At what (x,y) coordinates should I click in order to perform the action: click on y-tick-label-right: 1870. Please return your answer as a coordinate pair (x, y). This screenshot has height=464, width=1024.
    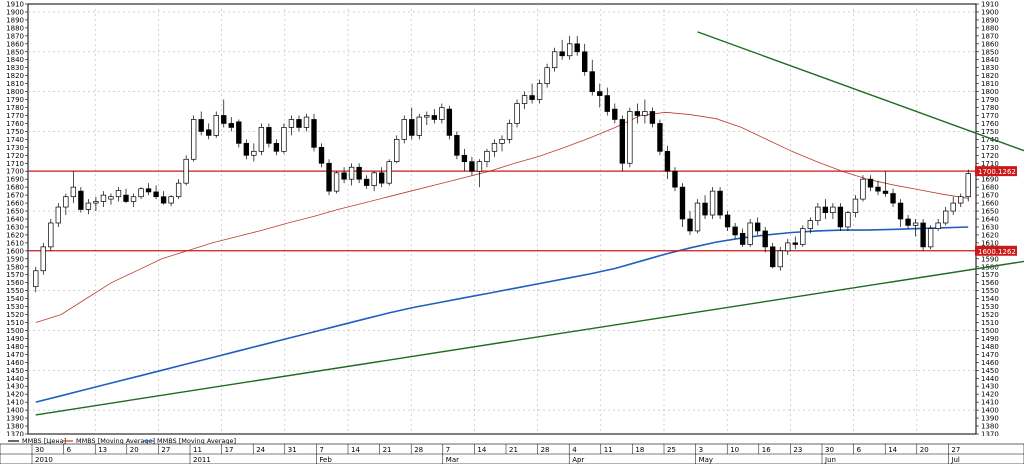
    Looking at the image, I should click on (990, 36).